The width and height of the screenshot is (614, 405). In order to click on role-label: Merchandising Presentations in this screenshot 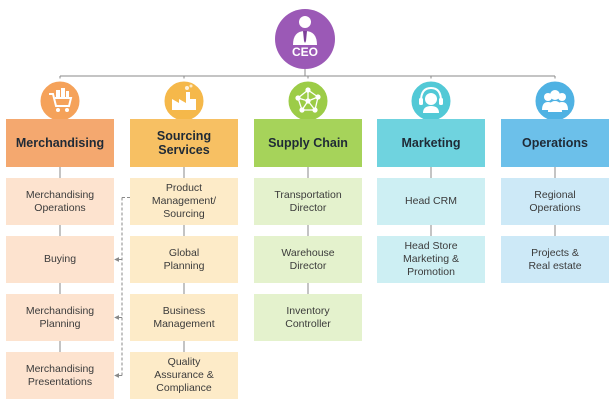, I will do `click(60, 375)`.